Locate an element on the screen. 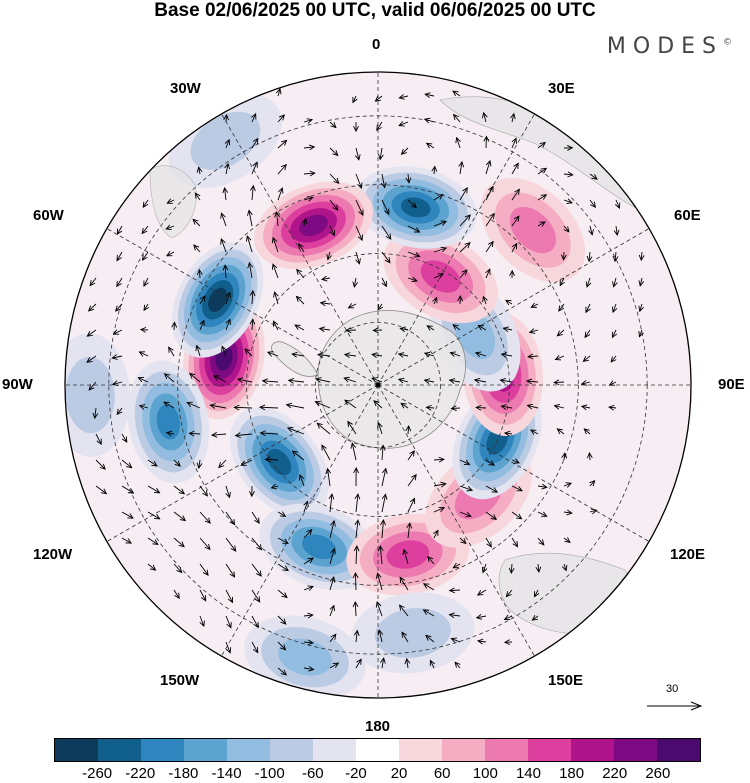 Image resolution: width=750 pixels, height=783 pixels. copyright-mark: © is located at coordinates (727, 42).